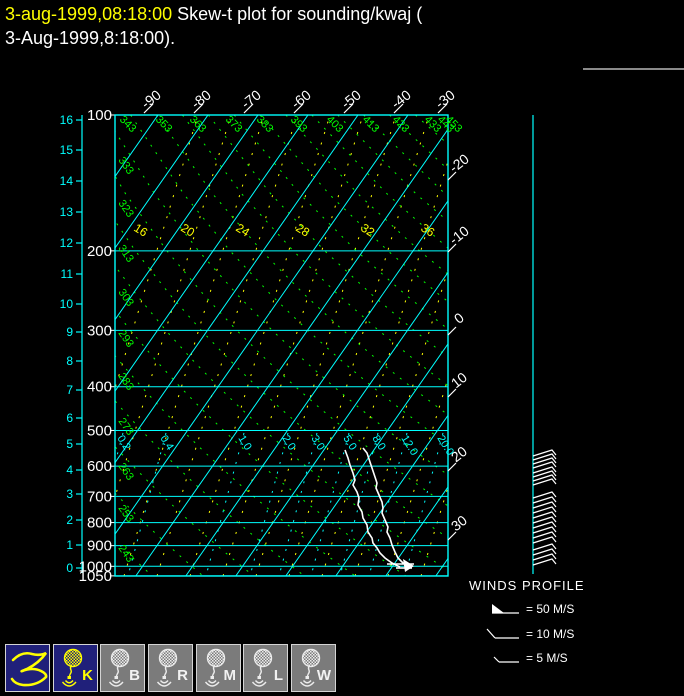  Describe the element at coordinates (67, 274) in the screenshot. I see `svg-text: 11` at that location.